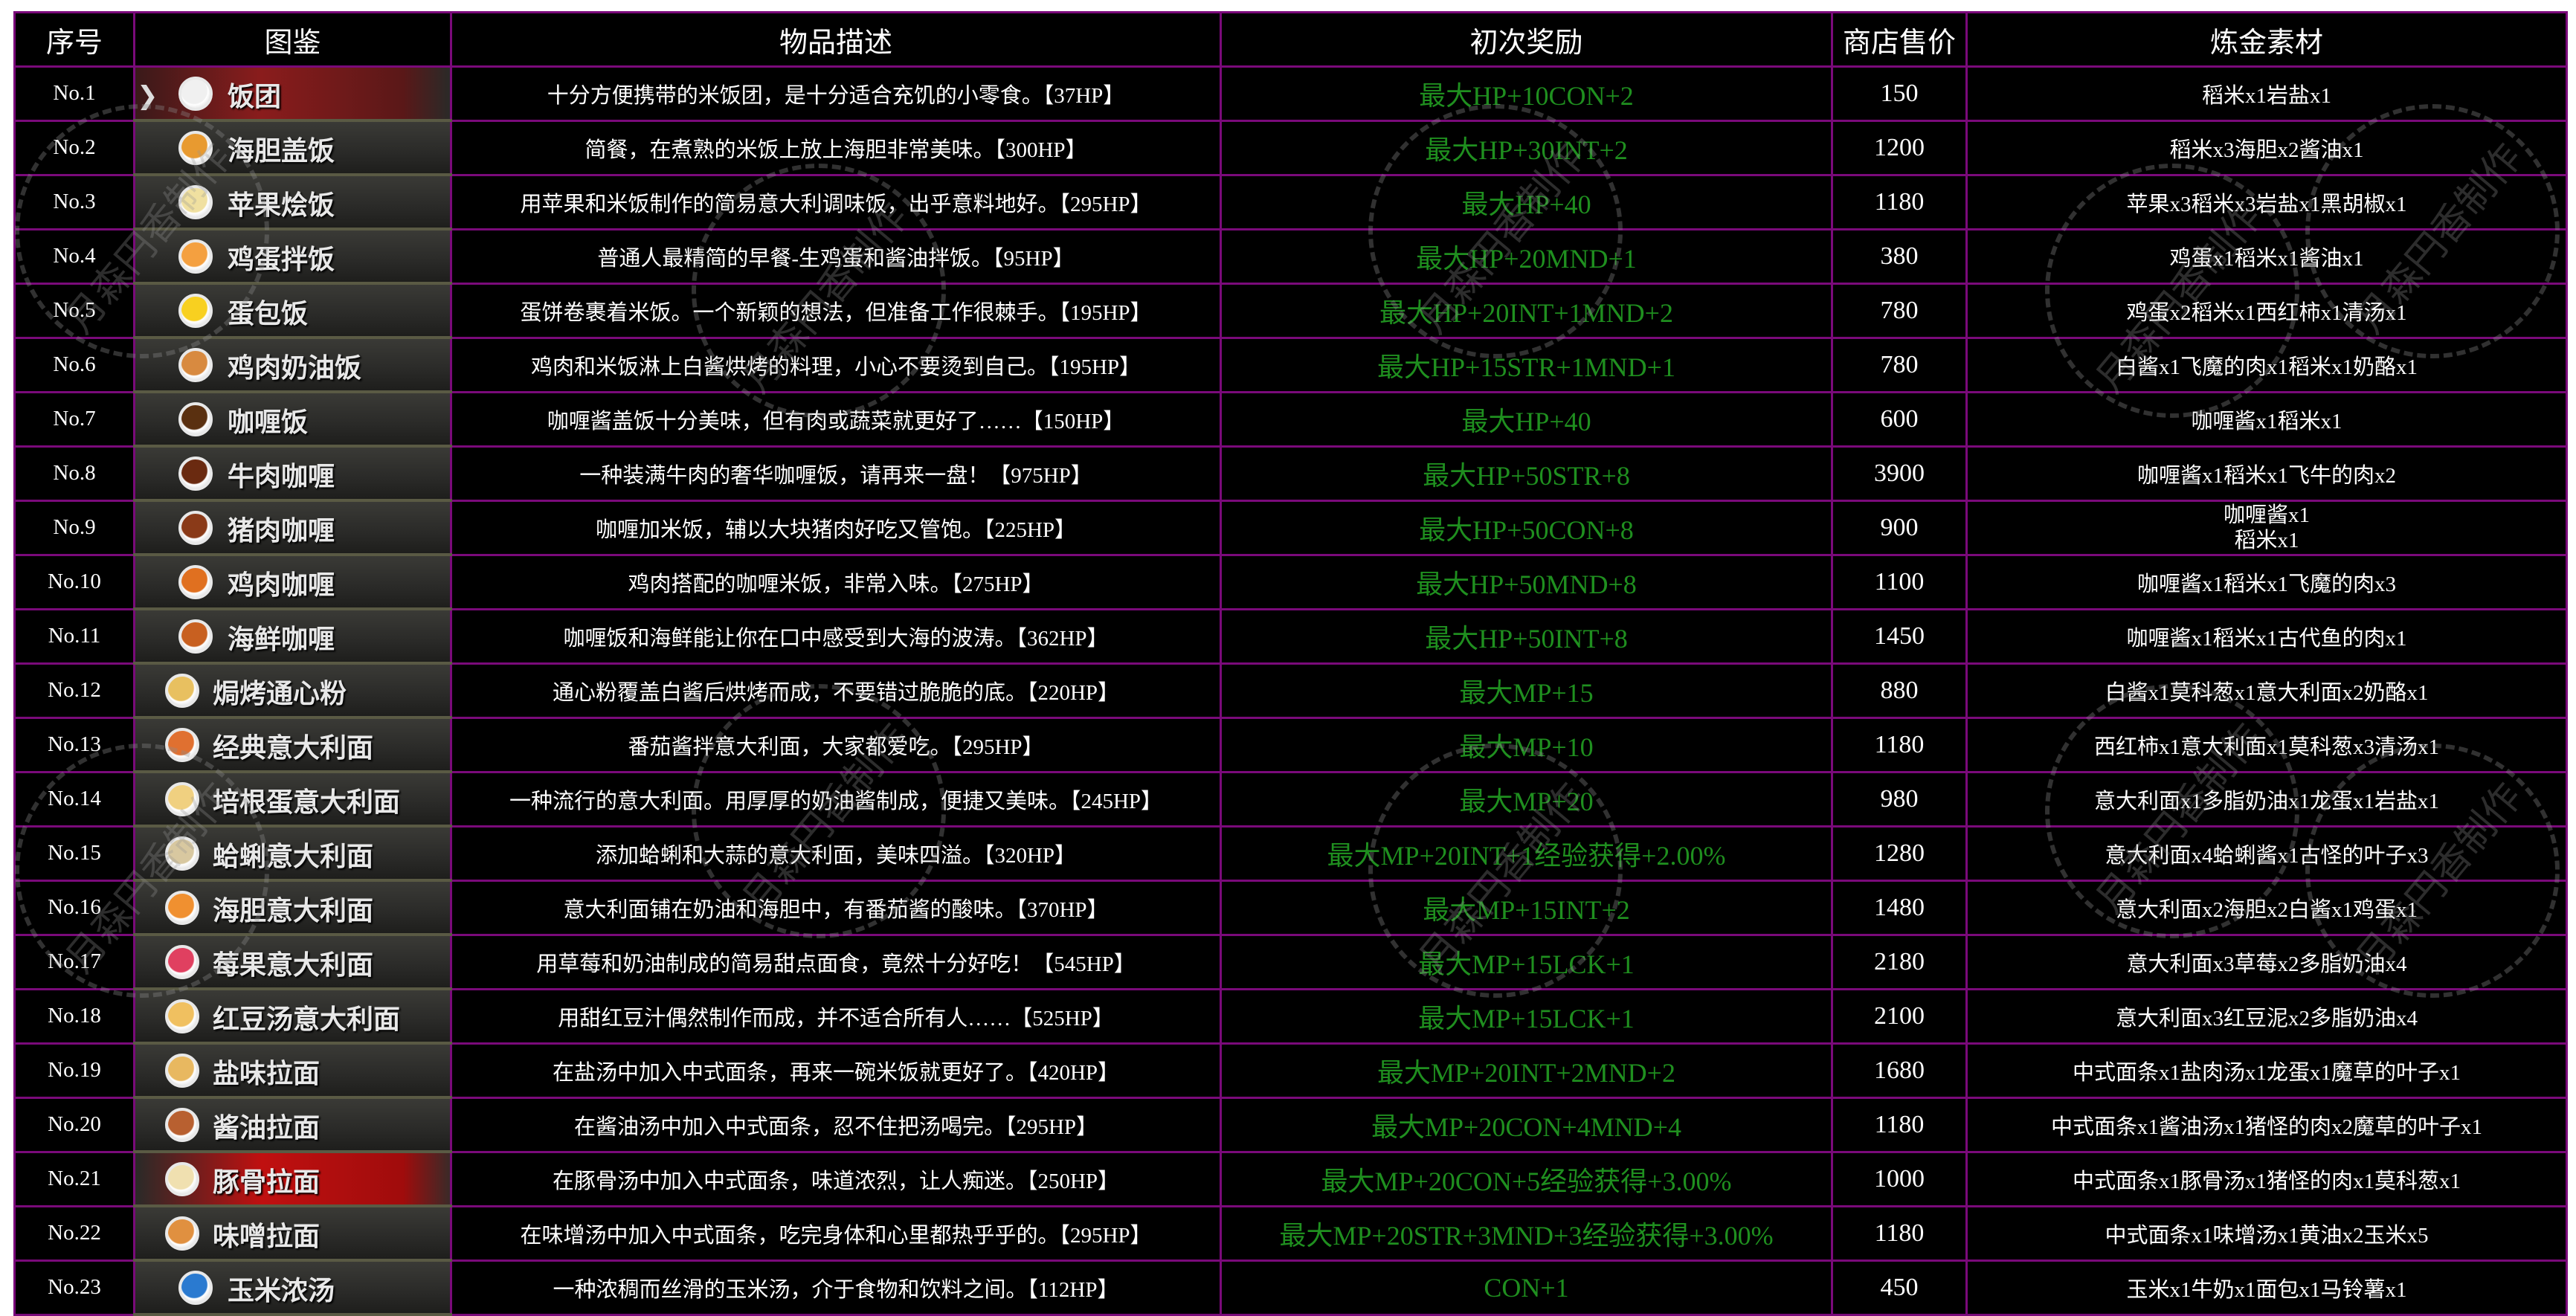  I want to click on item-description: 用苹果和米饭制作的简易意大利调味饭，出乎意料地好。【295HP】, so click(836, 201).